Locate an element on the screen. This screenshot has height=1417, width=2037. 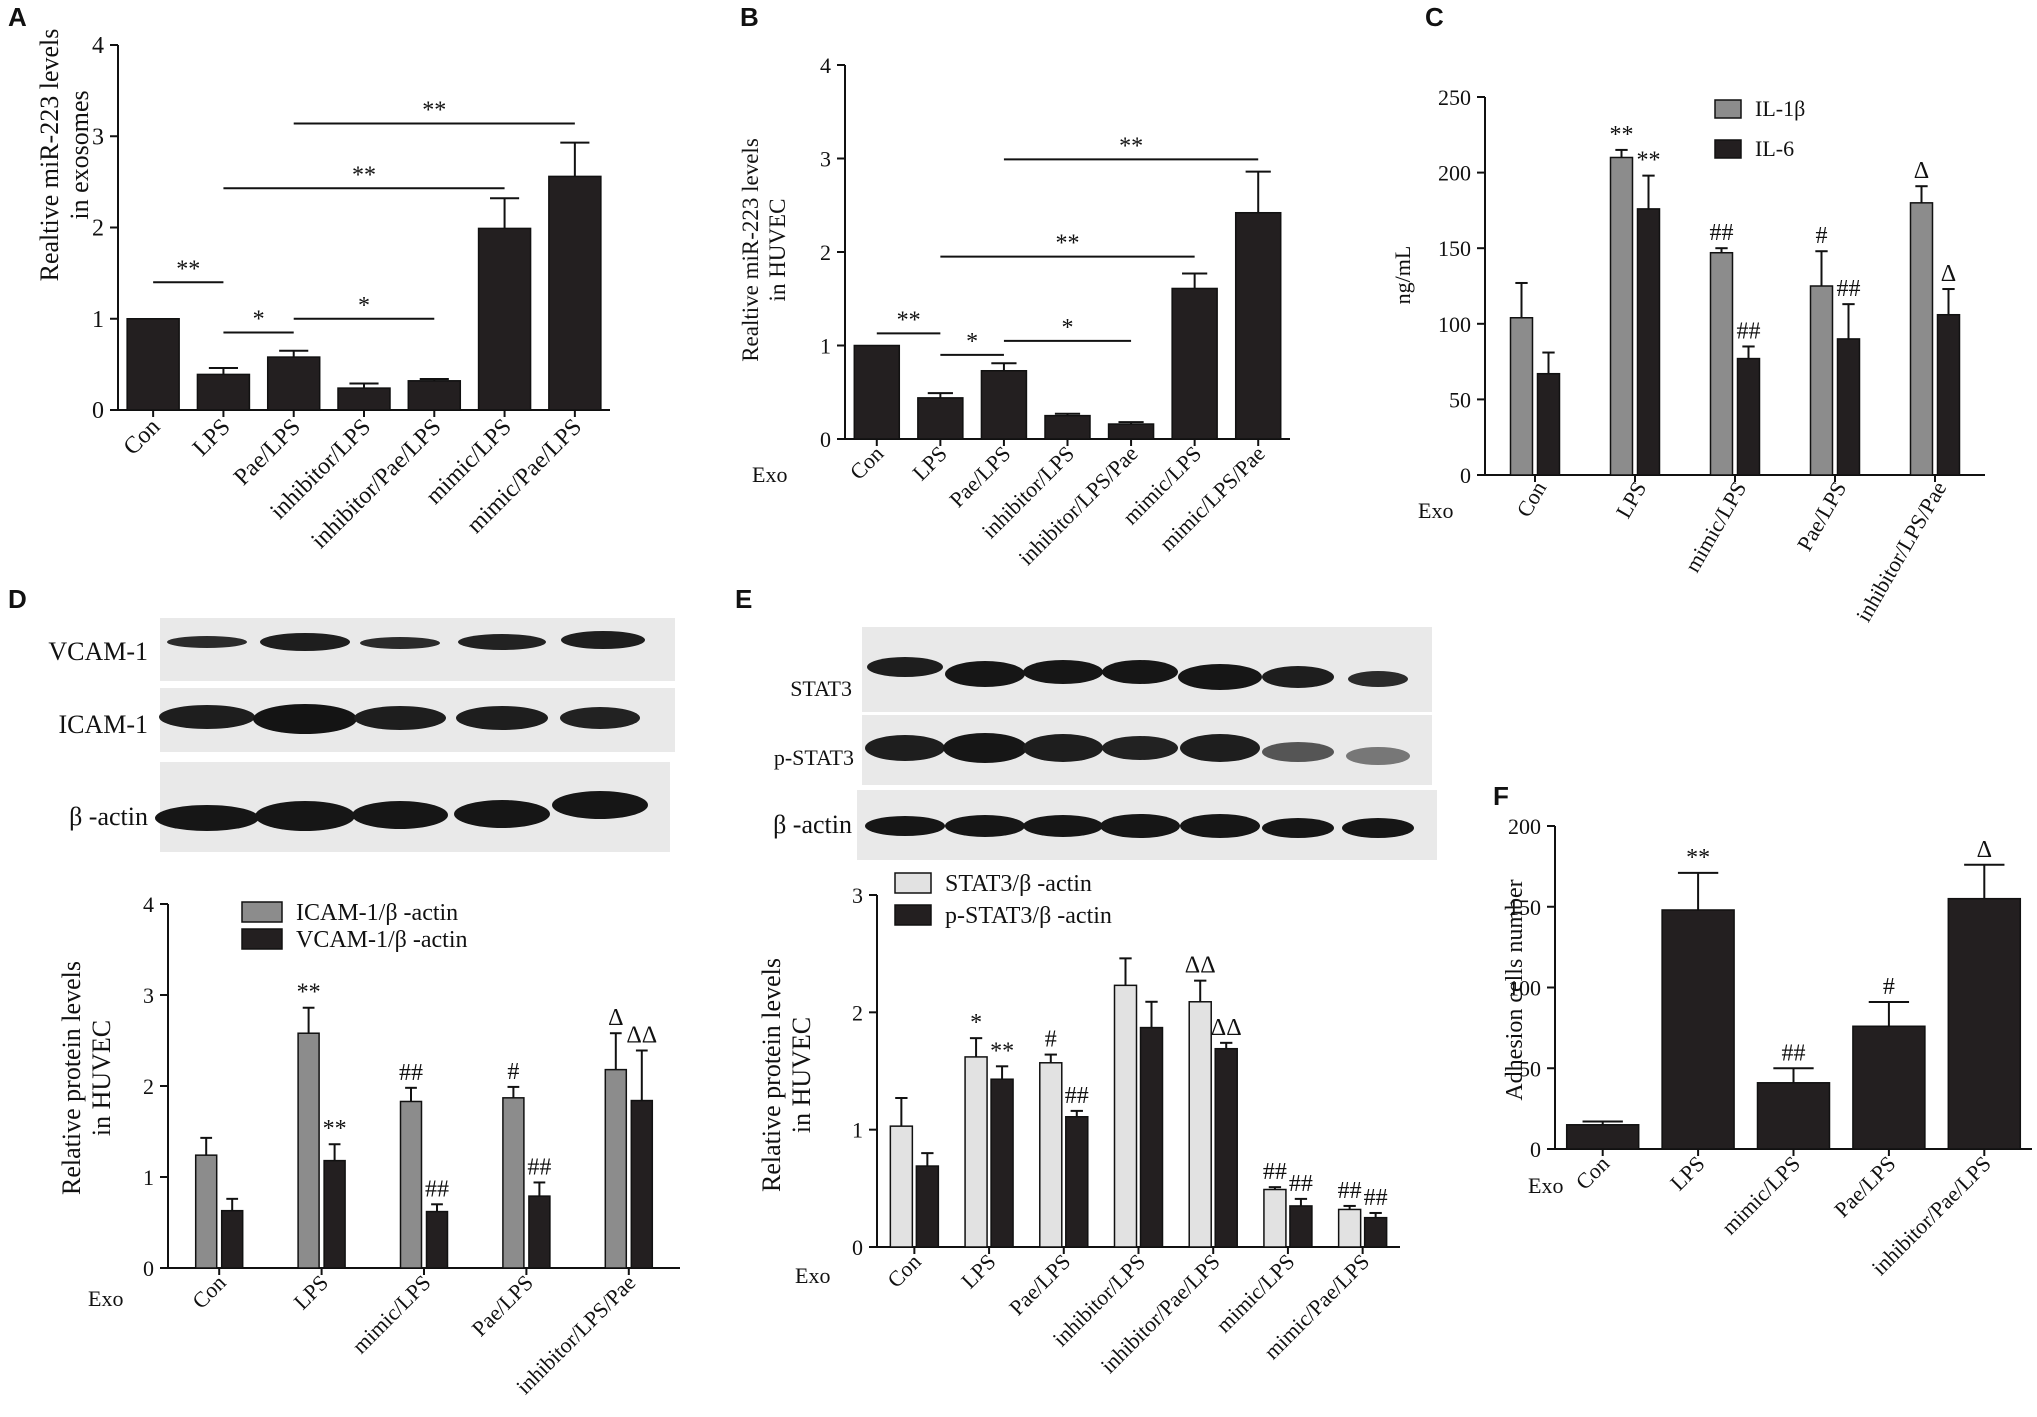
significance-mark-c: Δ is located at coordinates (1948, 274).